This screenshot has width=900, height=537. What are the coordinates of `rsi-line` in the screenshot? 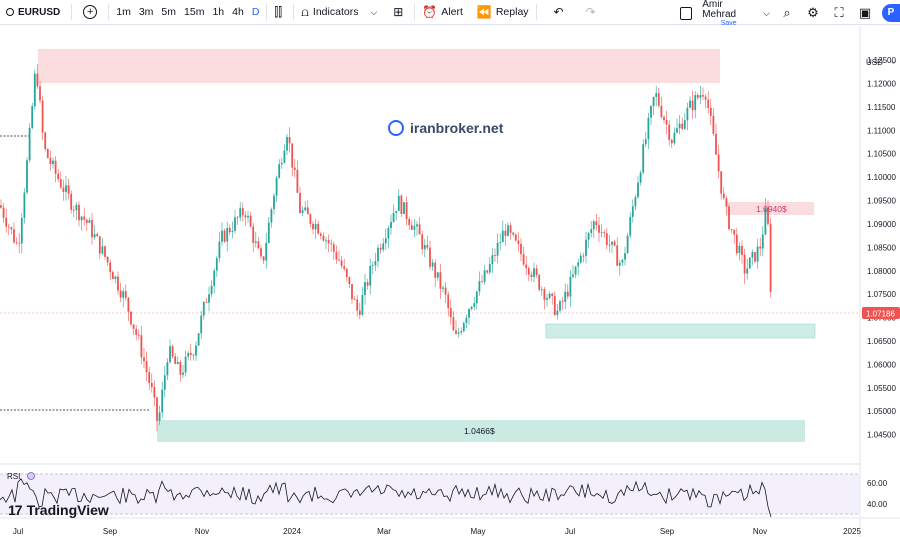 It's located at (386, 498).